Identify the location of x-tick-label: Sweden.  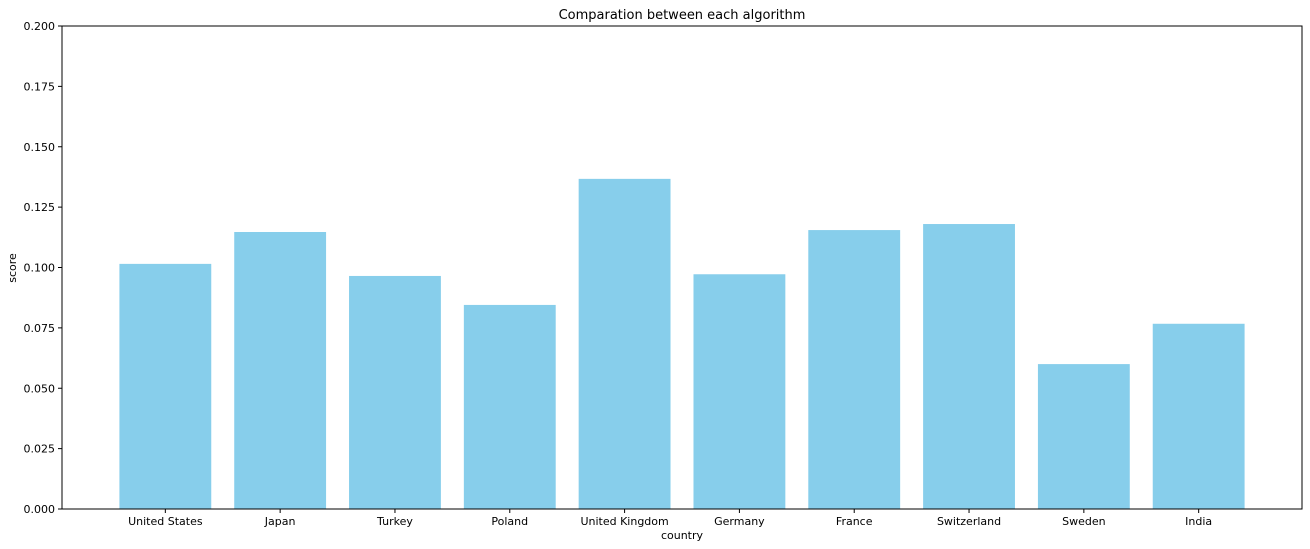
(1083, 521).